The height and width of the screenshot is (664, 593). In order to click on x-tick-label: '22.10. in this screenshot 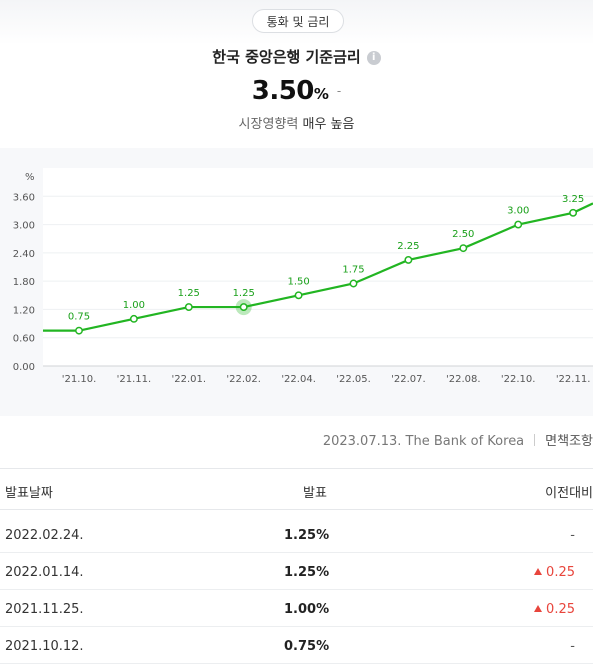, I will do `click(518, 379)`.